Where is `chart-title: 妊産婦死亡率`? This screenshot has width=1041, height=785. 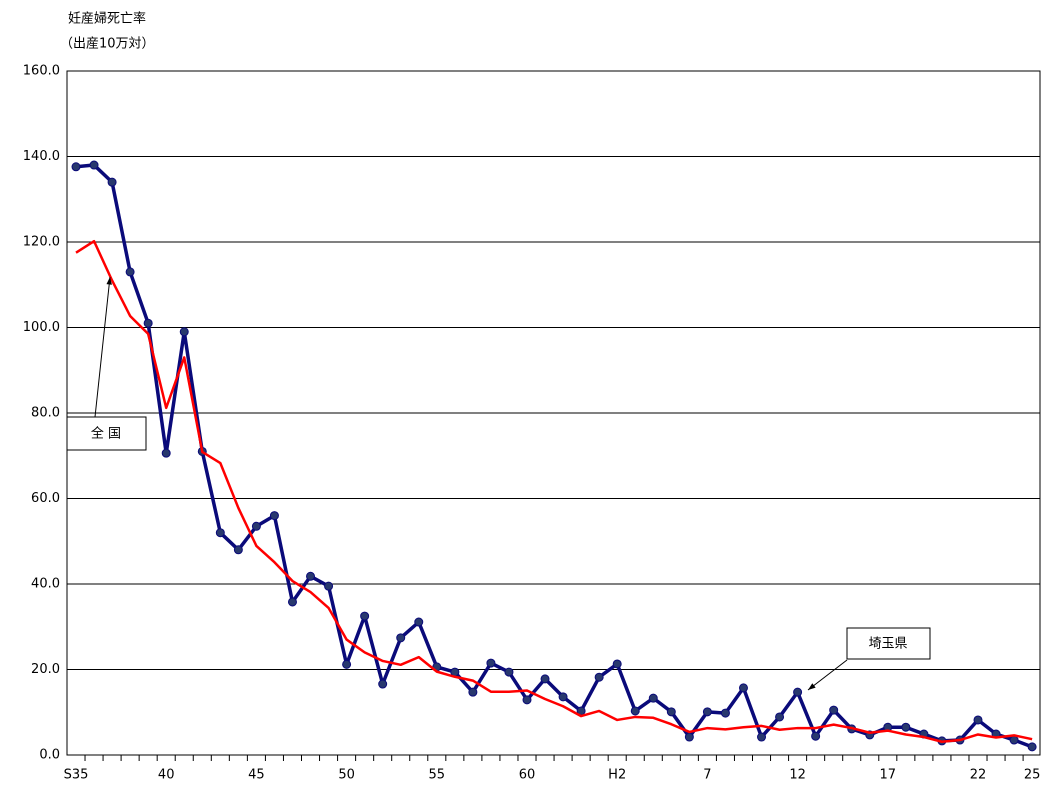 chart-title: 妊産婦死亡率 is located at coordinates (107, 19).